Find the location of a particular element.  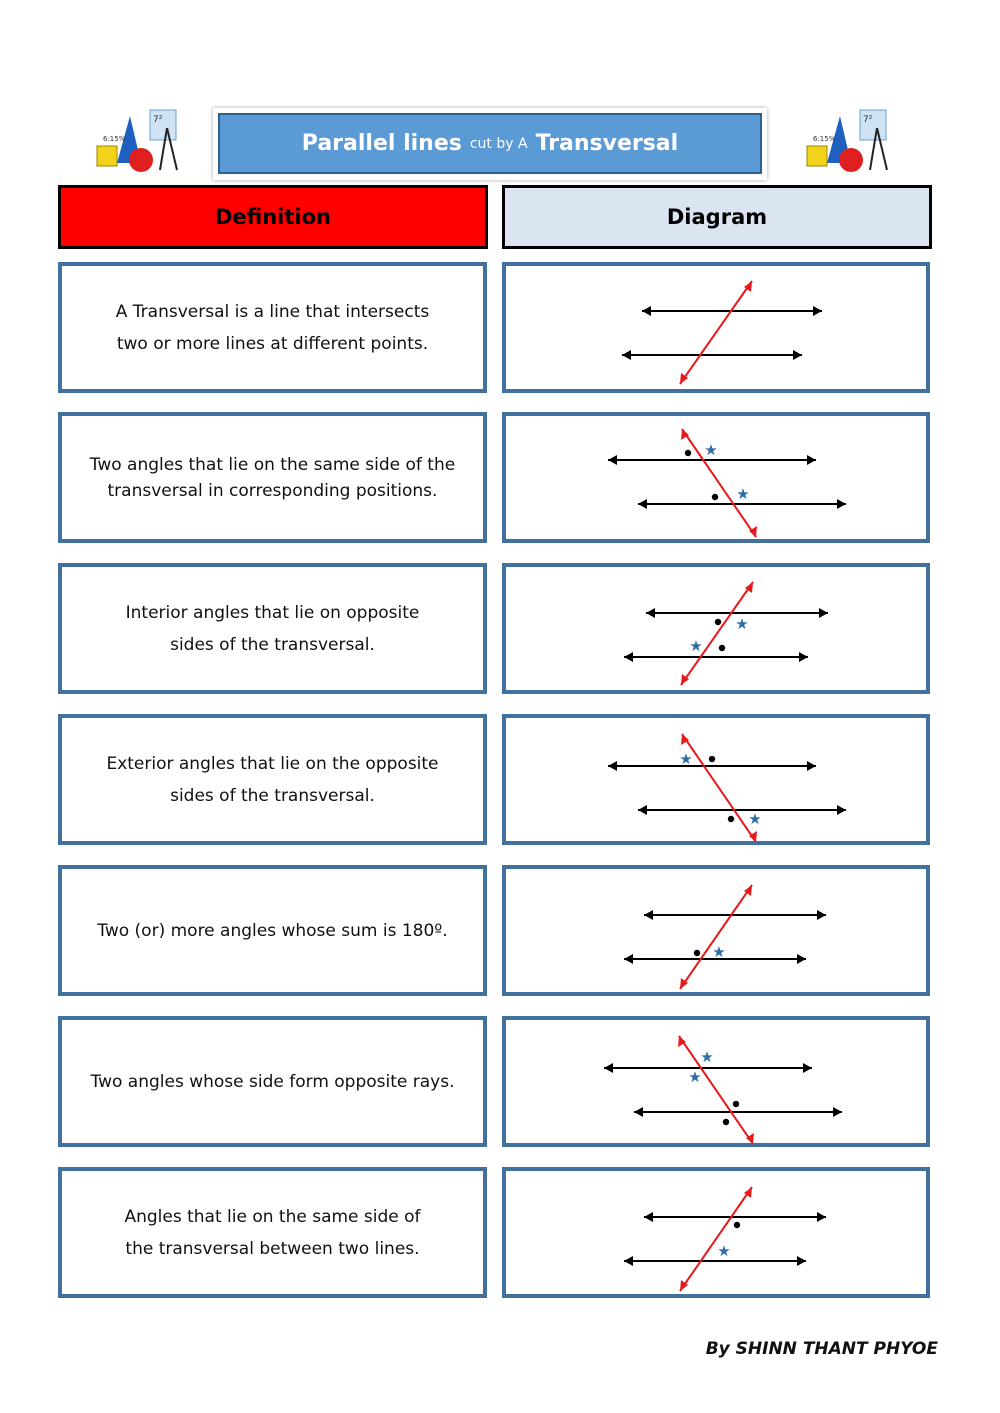

definition-line: A Transversal is a line that intersects is located at coordinates (272, 311).